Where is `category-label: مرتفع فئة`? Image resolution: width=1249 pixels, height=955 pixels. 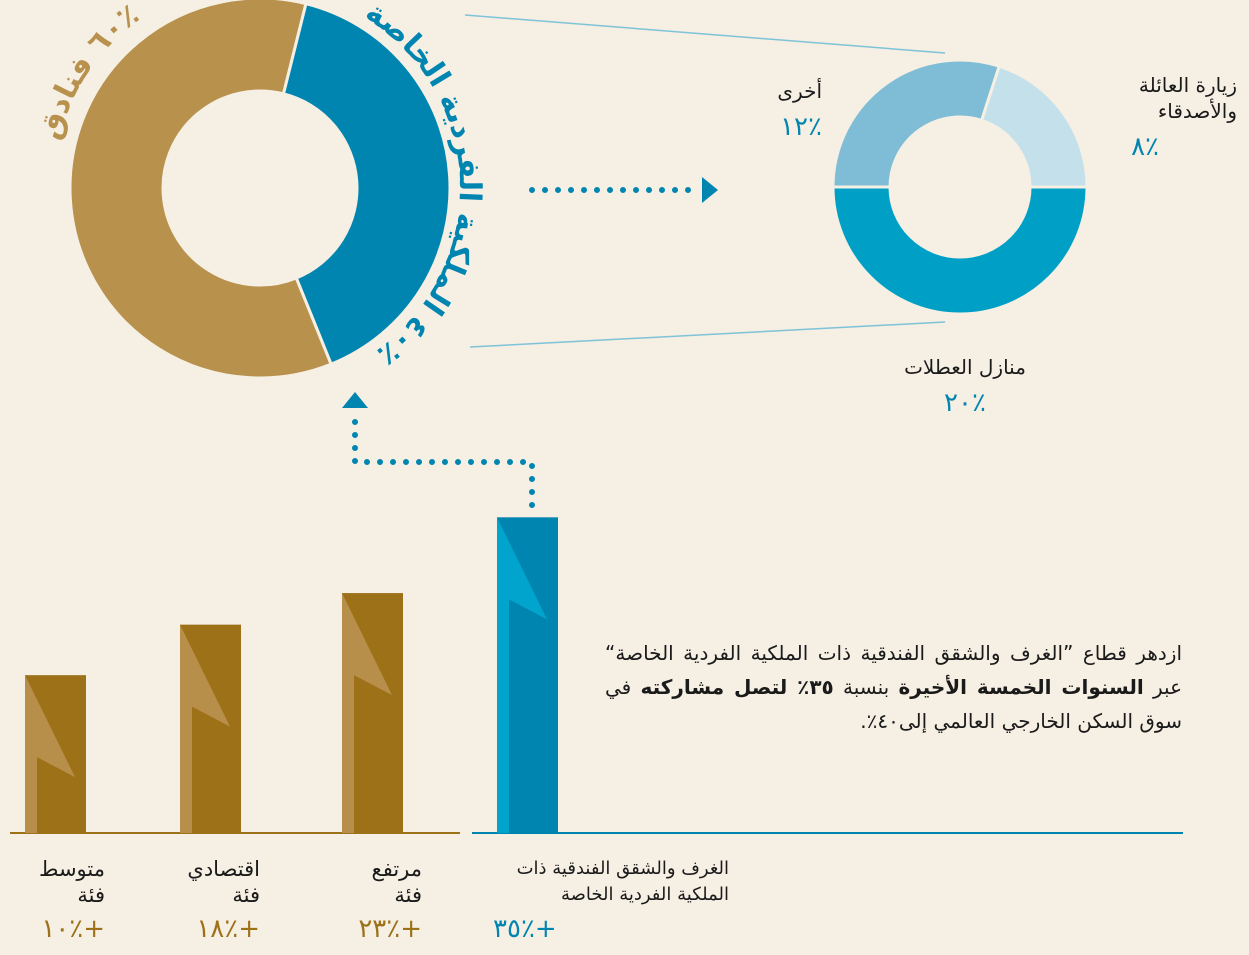
category-label: مرتفع فئة is located at coordinates (396, 882).